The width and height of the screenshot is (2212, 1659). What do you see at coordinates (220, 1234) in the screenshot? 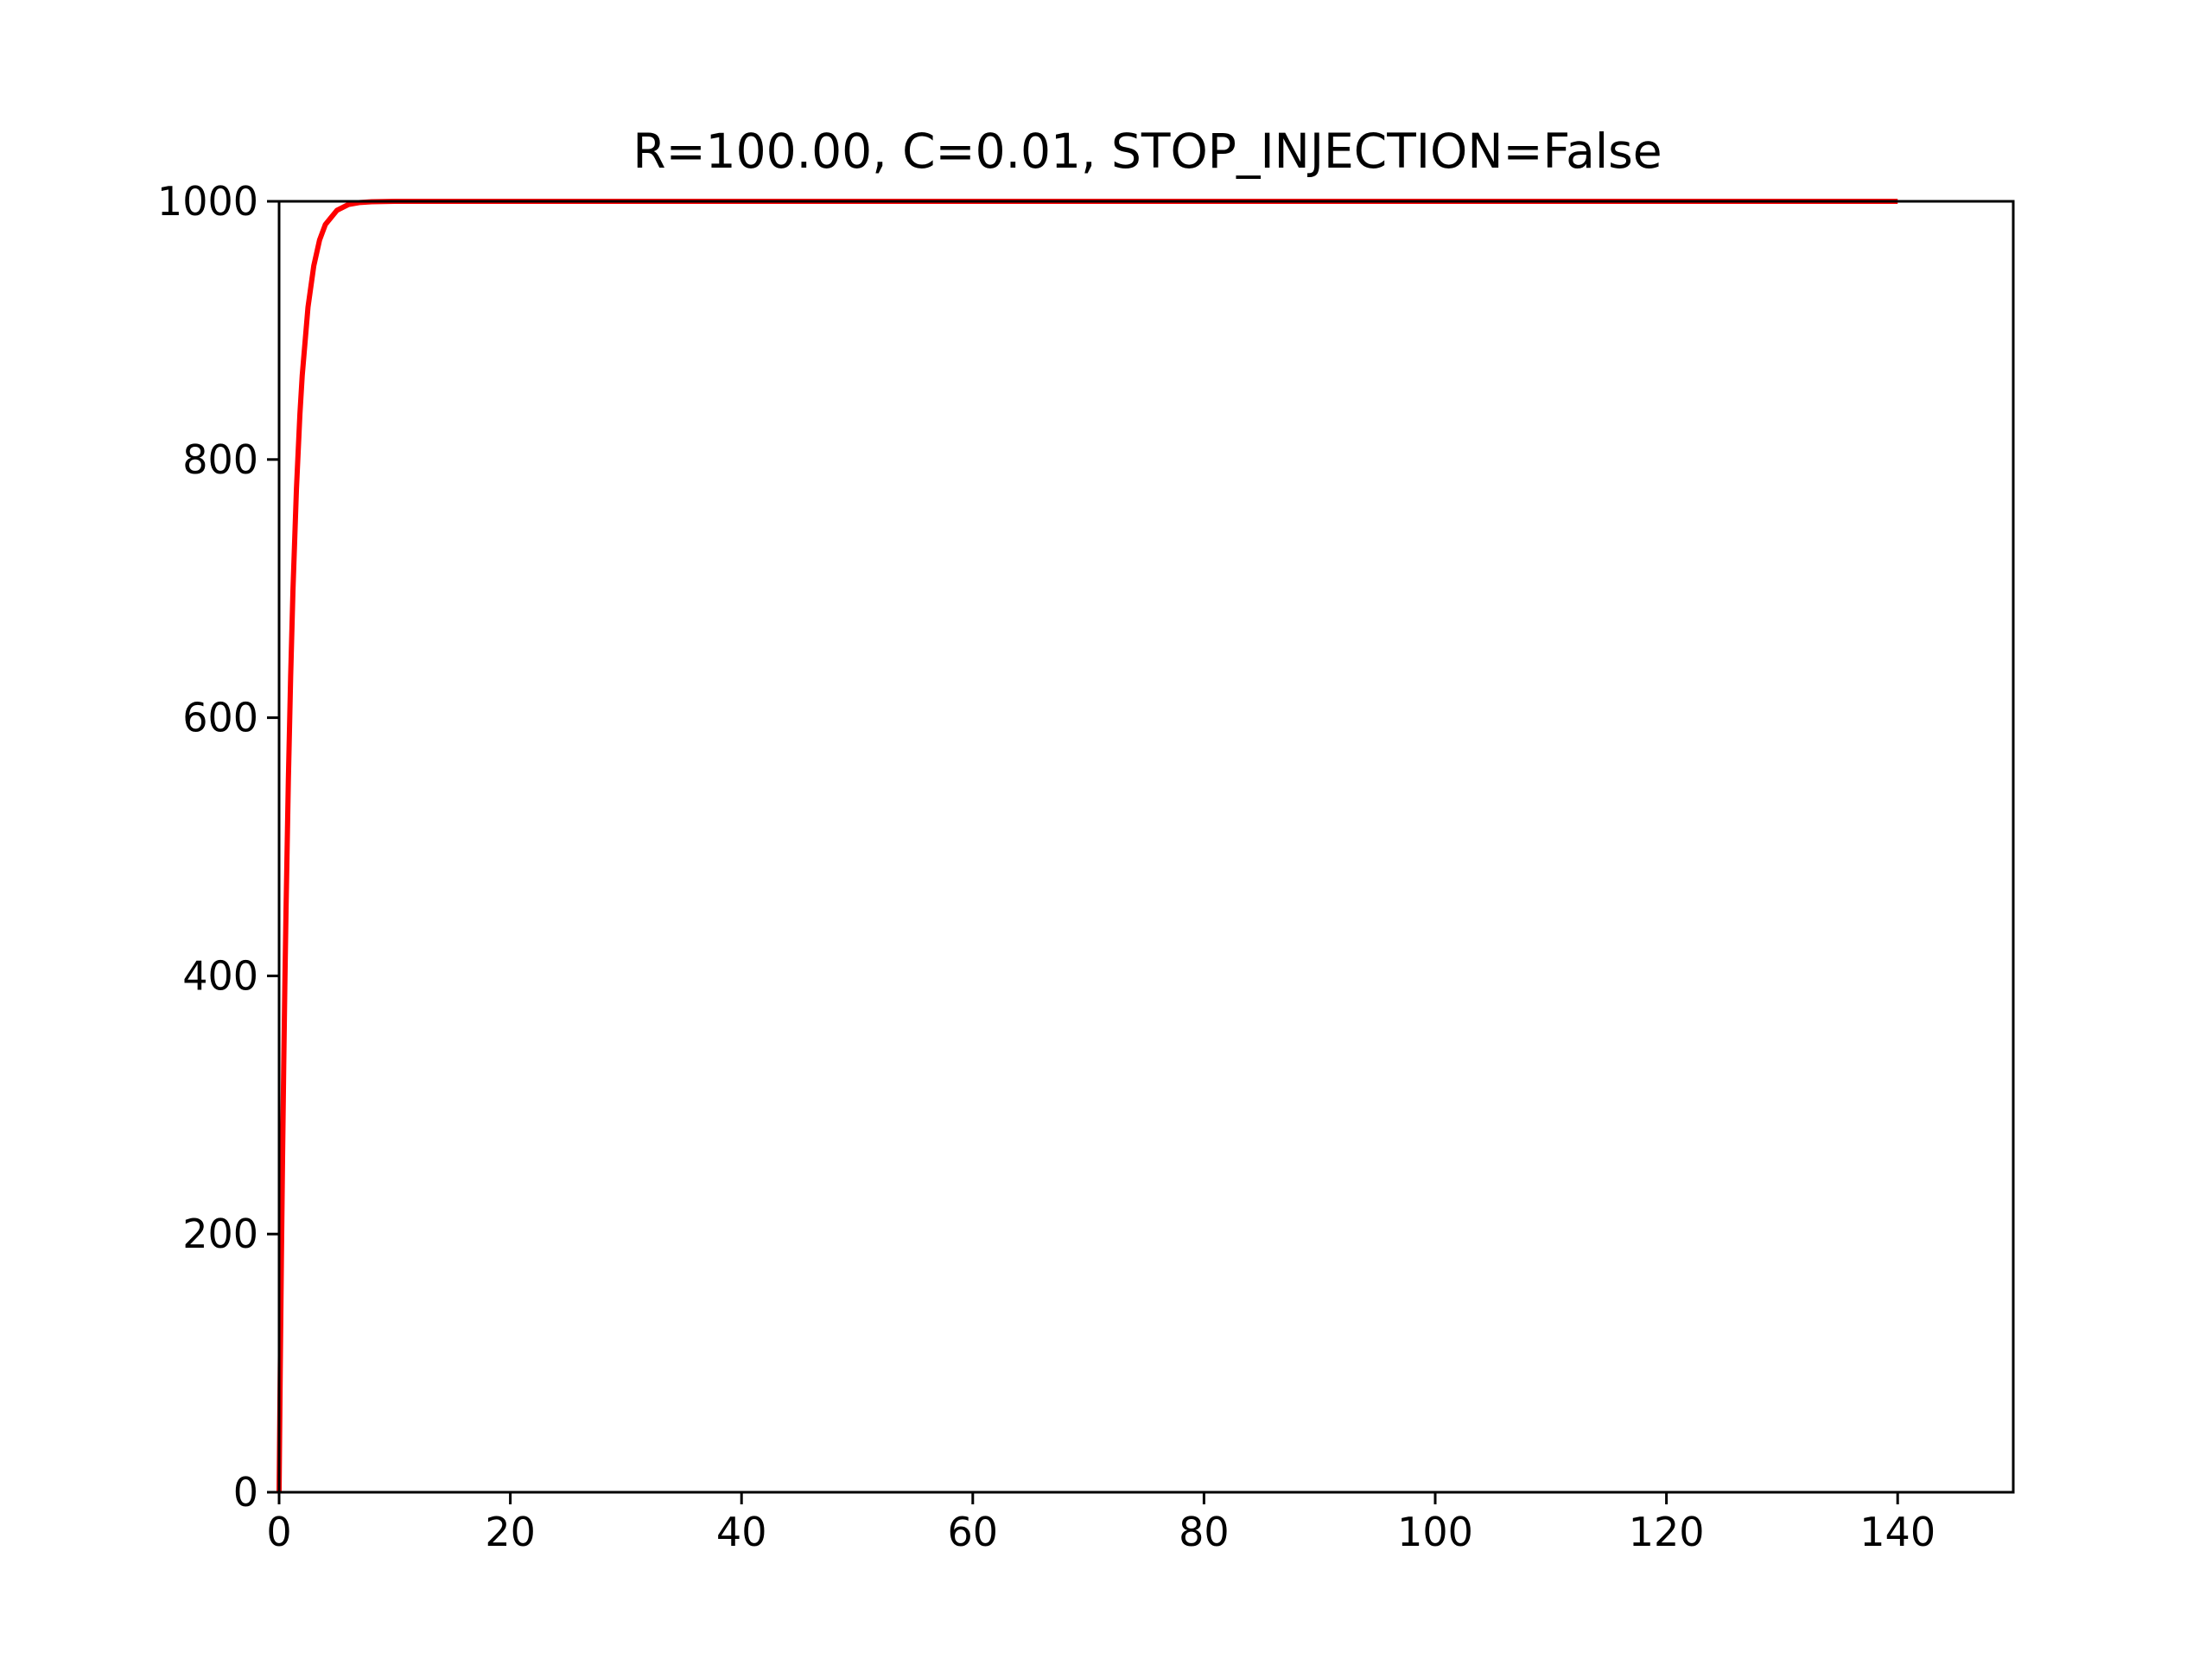
I see `y-tick-label: 200` at bounding box center [220, 1234].